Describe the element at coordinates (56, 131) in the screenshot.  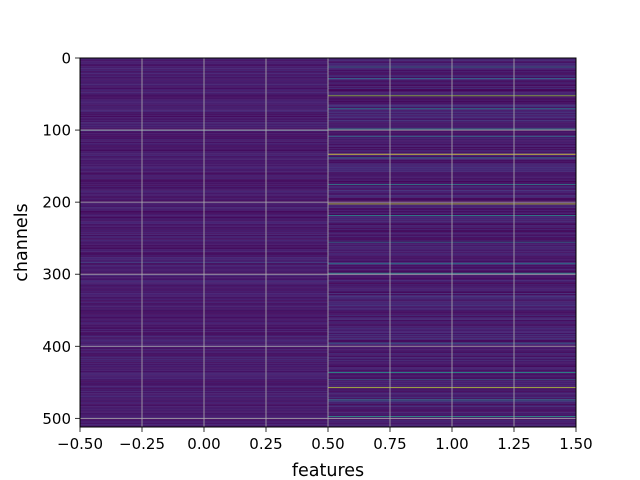
I see `y-tick-label: 100` at that location.